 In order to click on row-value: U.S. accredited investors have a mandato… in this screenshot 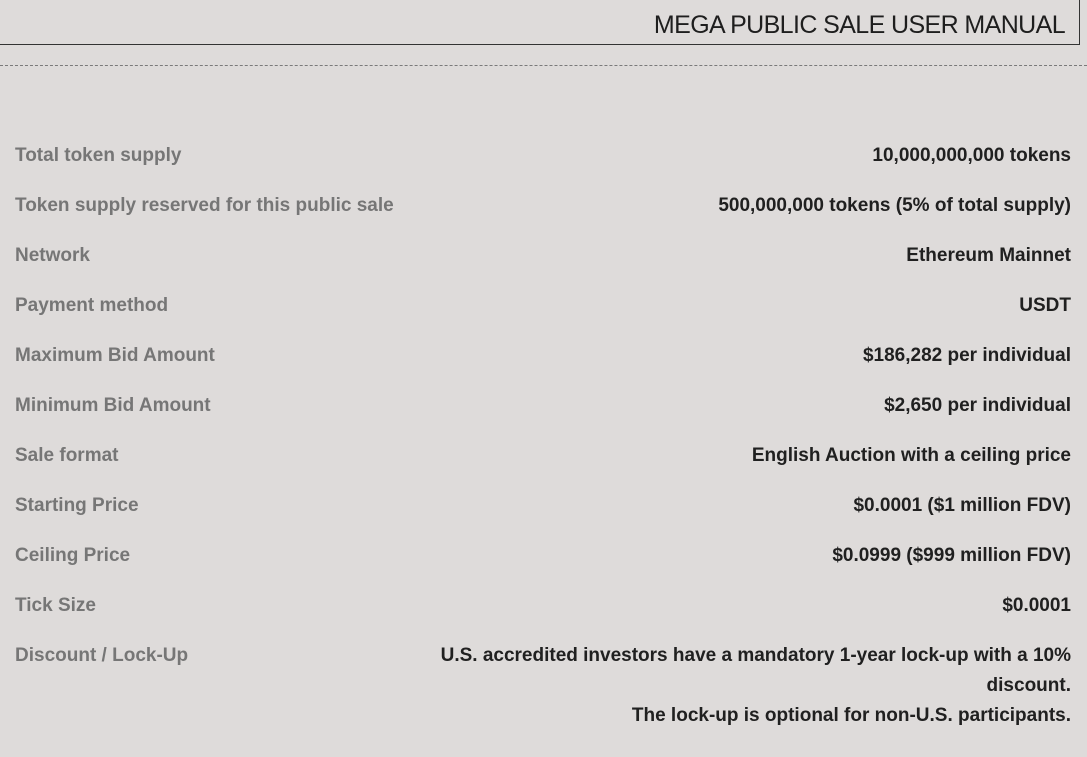, I will do `click(741, 686)`.